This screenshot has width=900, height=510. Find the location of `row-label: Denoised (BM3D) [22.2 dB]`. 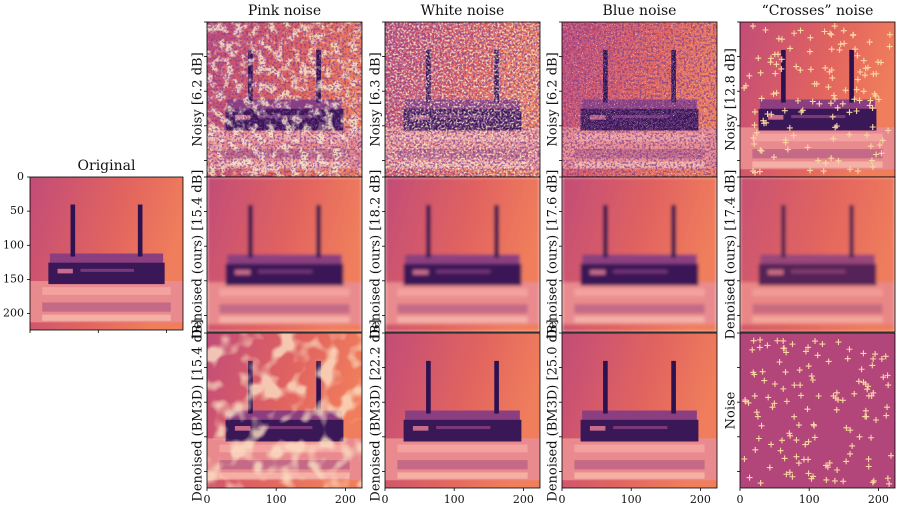

row-label: Denoised (BM3D) [22.2 dB] is located at coordinates (376, 410).